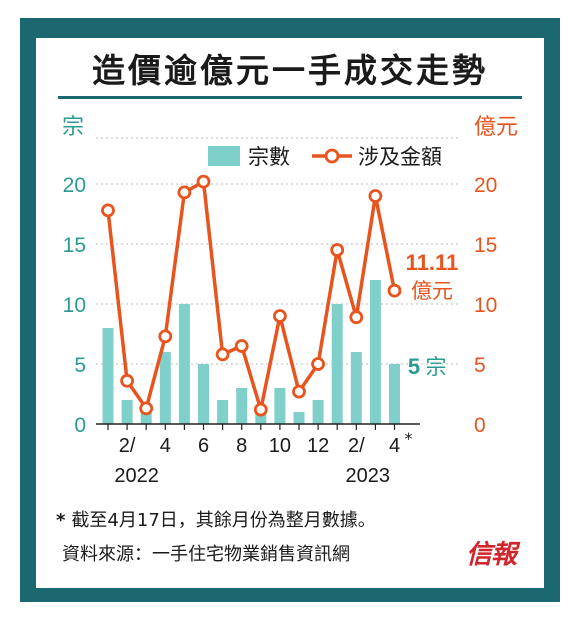 This screenshot has width=580, height=620. Describe the element at coordinates (224, 156) in the screenshot. I see `legend-bar-swatch` at that location.